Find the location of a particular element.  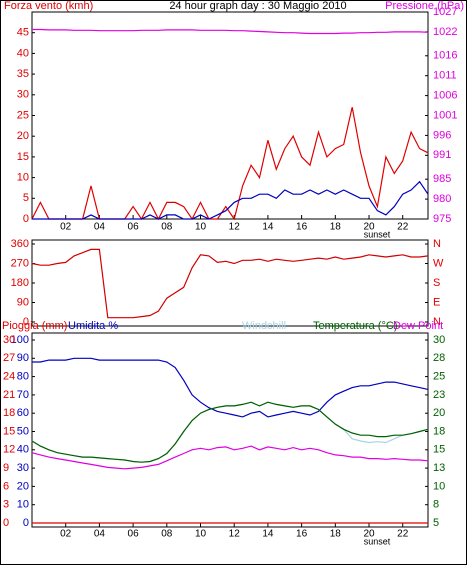

y-tick-label: 24 is located at coordinates (9, 377).